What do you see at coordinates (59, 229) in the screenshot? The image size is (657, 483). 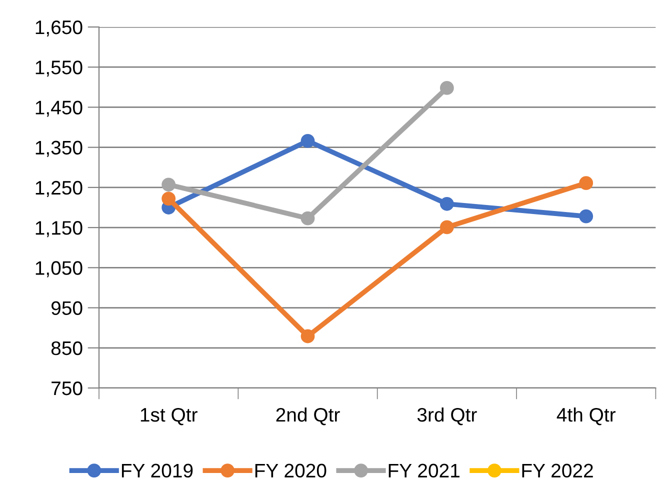 I see `y-tick-label: 1,150` at bounding box center [59, 229].